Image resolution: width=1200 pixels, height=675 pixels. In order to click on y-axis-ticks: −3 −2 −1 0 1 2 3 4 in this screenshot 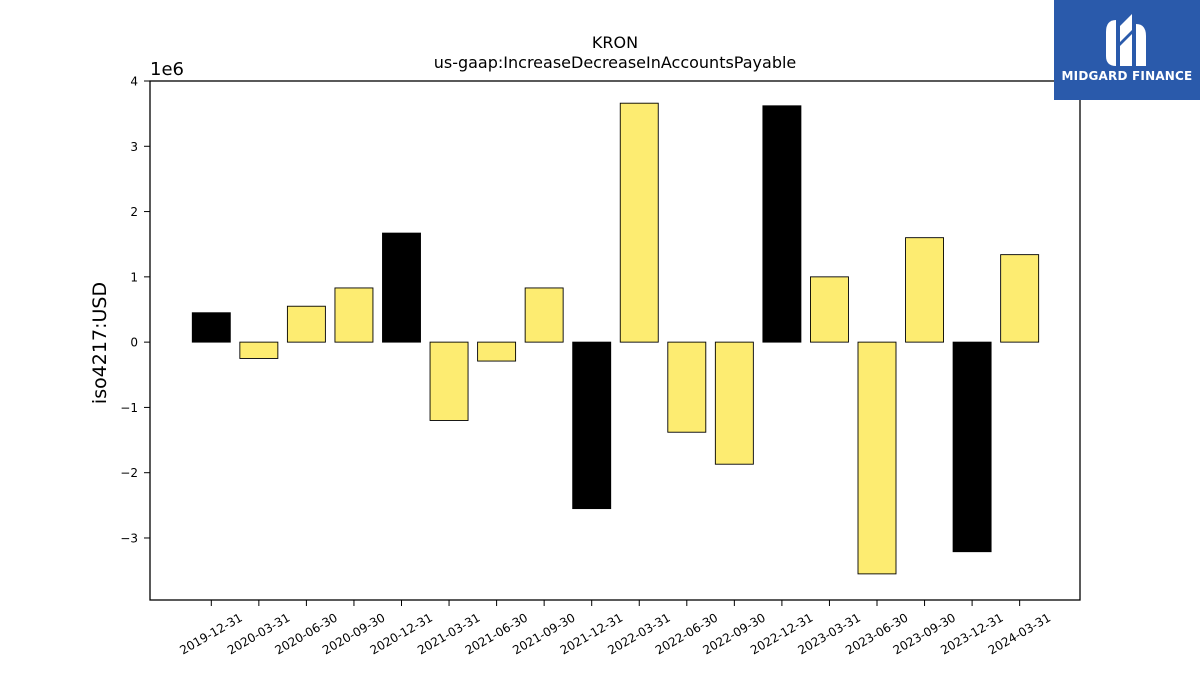, I will do `click(135, 310)`.